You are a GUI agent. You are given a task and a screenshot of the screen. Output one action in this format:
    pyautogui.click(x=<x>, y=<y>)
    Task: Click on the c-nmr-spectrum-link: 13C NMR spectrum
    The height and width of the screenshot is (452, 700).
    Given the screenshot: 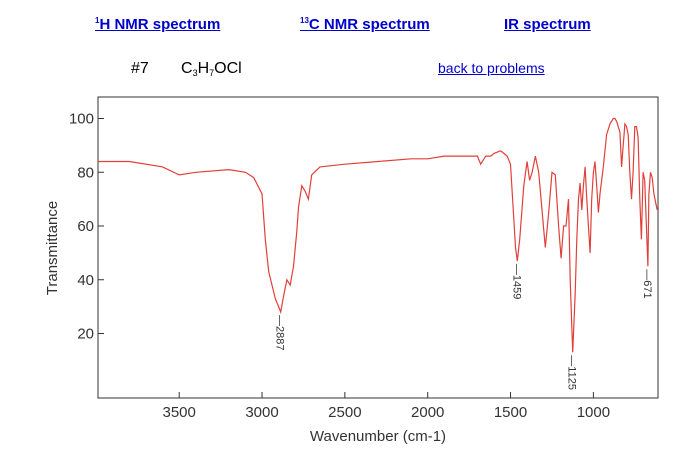 What is the action you would take?
    pyautogui.click(x=365, y=24)
    